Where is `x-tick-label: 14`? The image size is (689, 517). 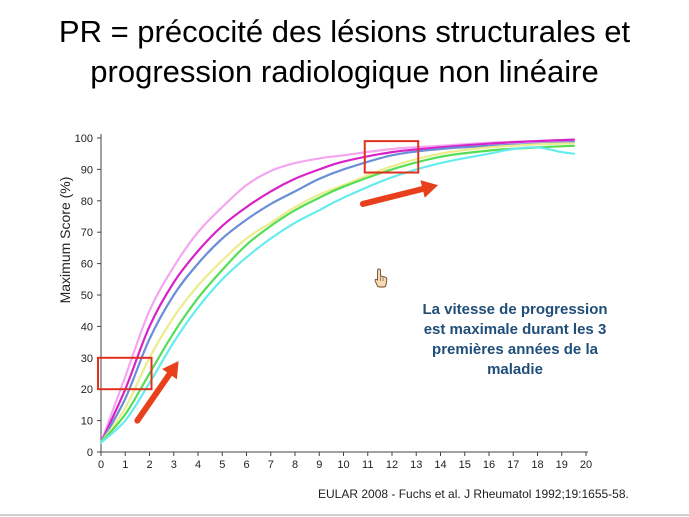
x-tick-label: 14 is located at coordinates (440, 465).